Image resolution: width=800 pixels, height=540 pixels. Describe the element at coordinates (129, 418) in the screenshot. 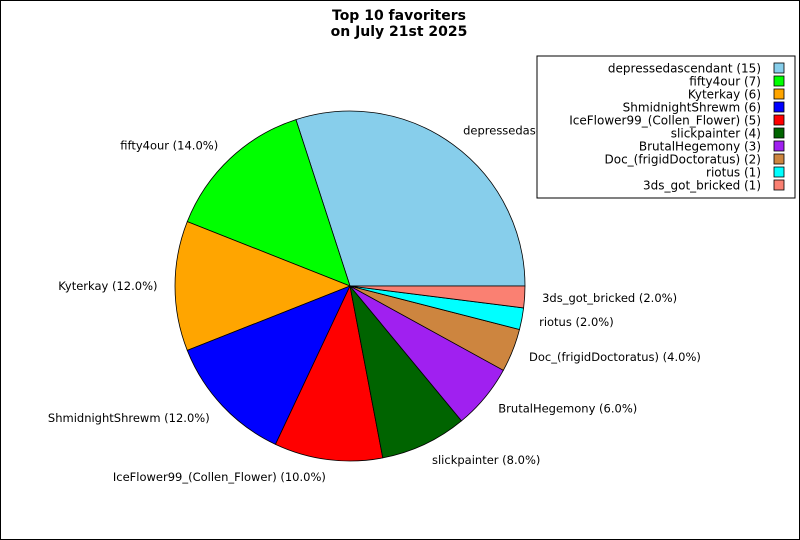

I see `slice-label-shmidnightshrewm: ShmidnightShrewm (12.0%)` at that location.